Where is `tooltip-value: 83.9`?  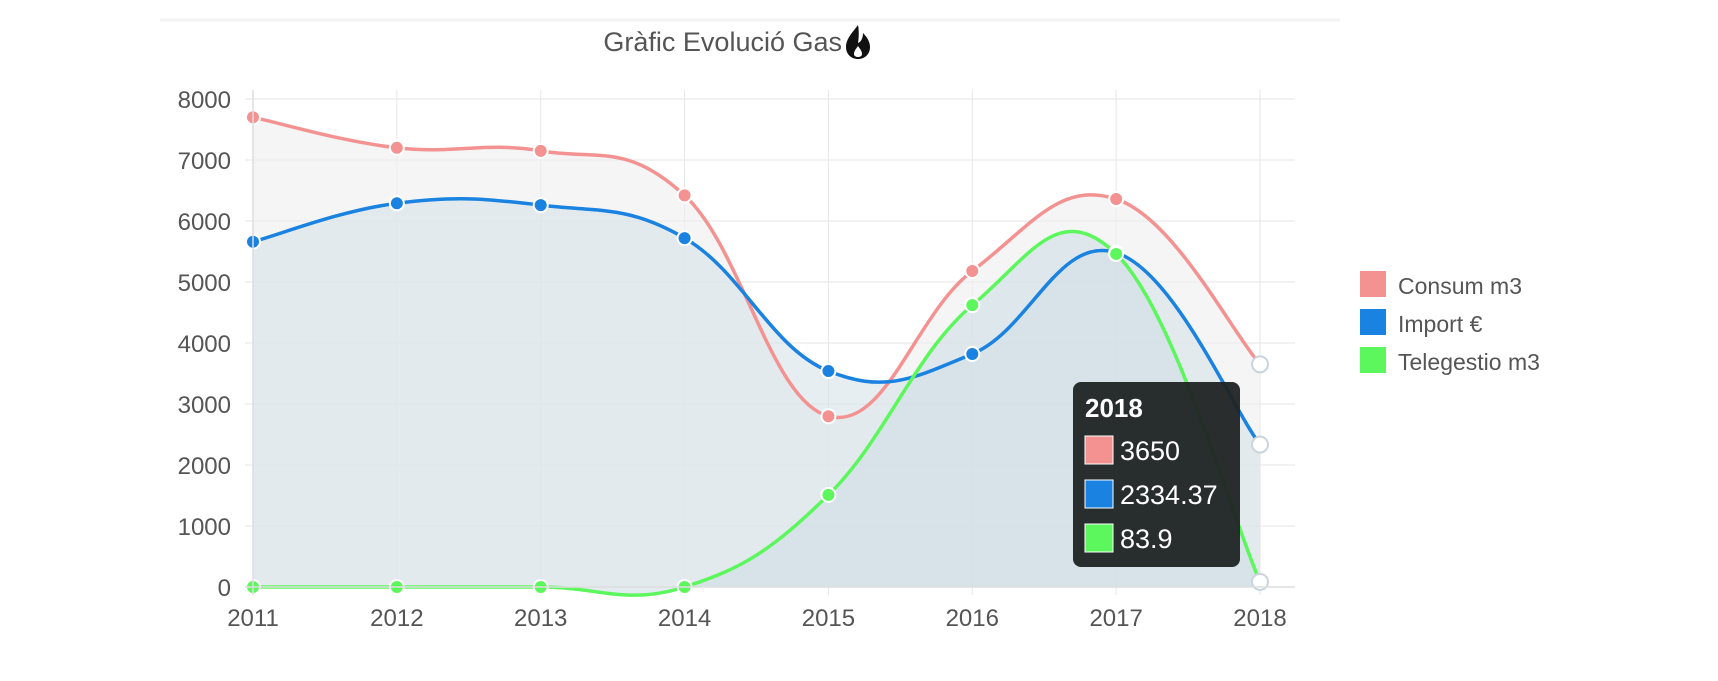 tooltip-value: 83.9 is located at coordinates (1146, 539).